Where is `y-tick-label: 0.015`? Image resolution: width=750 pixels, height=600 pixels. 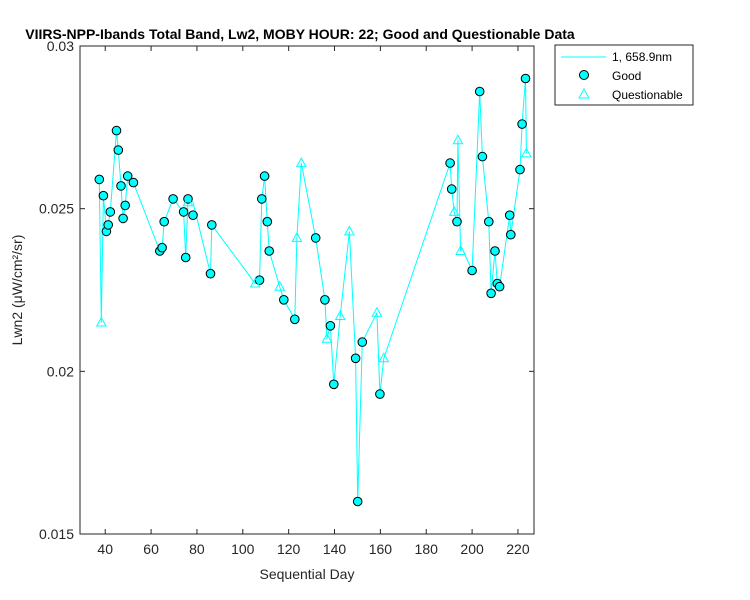
y-tick-label: 0.015 is located at coordinates (56, 534).